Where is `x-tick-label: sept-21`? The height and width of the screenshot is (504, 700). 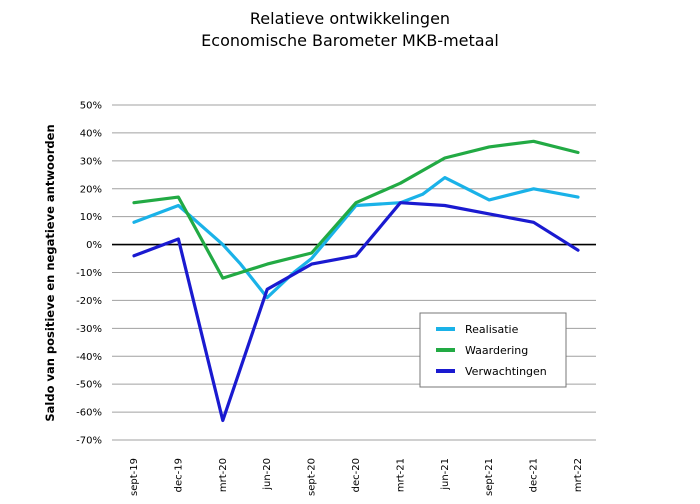
x-tick-label: sept-21 is located at coordinates (489, 477).